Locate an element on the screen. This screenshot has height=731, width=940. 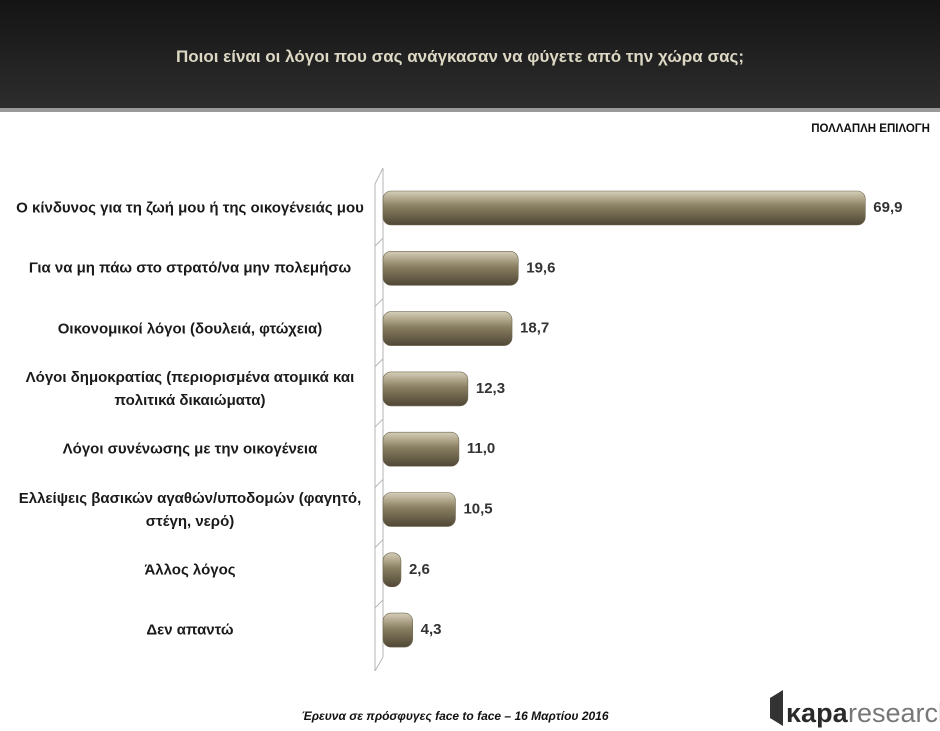
value-label: 69,9 is located at coordinates (887, 207).